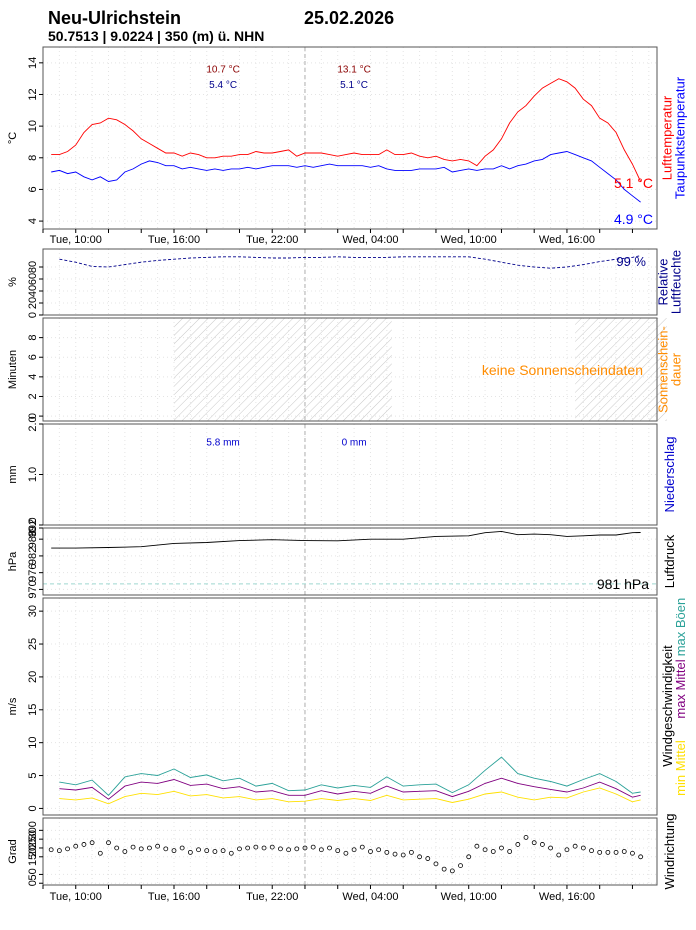 This screenshot has width=696, height=930. I want to click on y-axis-title: %, so click(13, 282).